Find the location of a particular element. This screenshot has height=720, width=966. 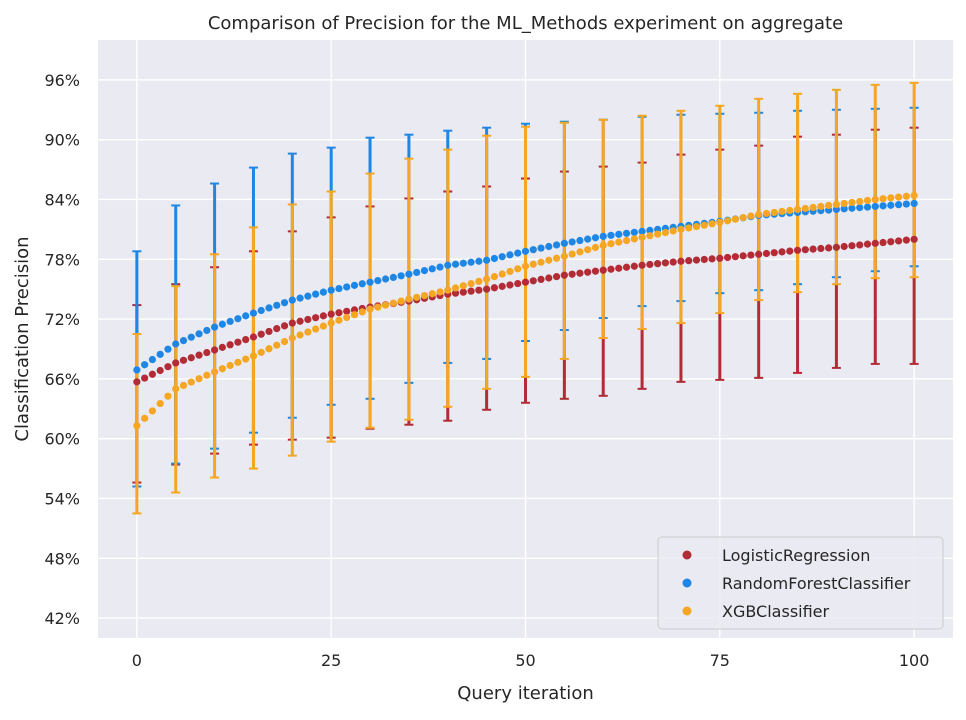

y-tick-label: 78% is located at coordinates (62, 259).